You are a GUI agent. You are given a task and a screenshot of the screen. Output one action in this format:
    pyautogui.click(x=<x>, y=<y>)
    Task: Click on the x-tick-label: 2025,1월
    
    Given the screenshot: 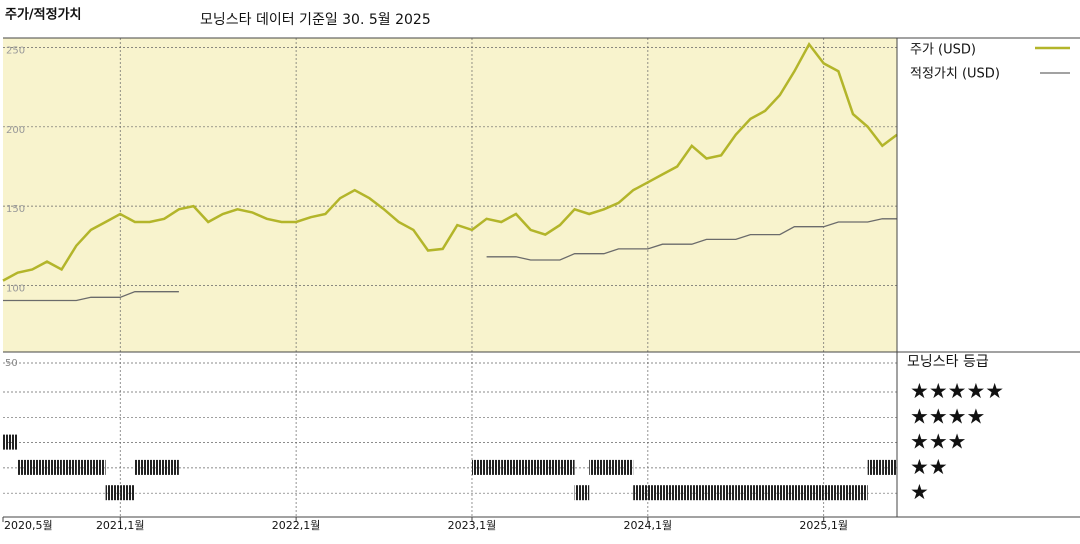 What is the action you would take?
    pyautogui.click(x=823, y=525)
    